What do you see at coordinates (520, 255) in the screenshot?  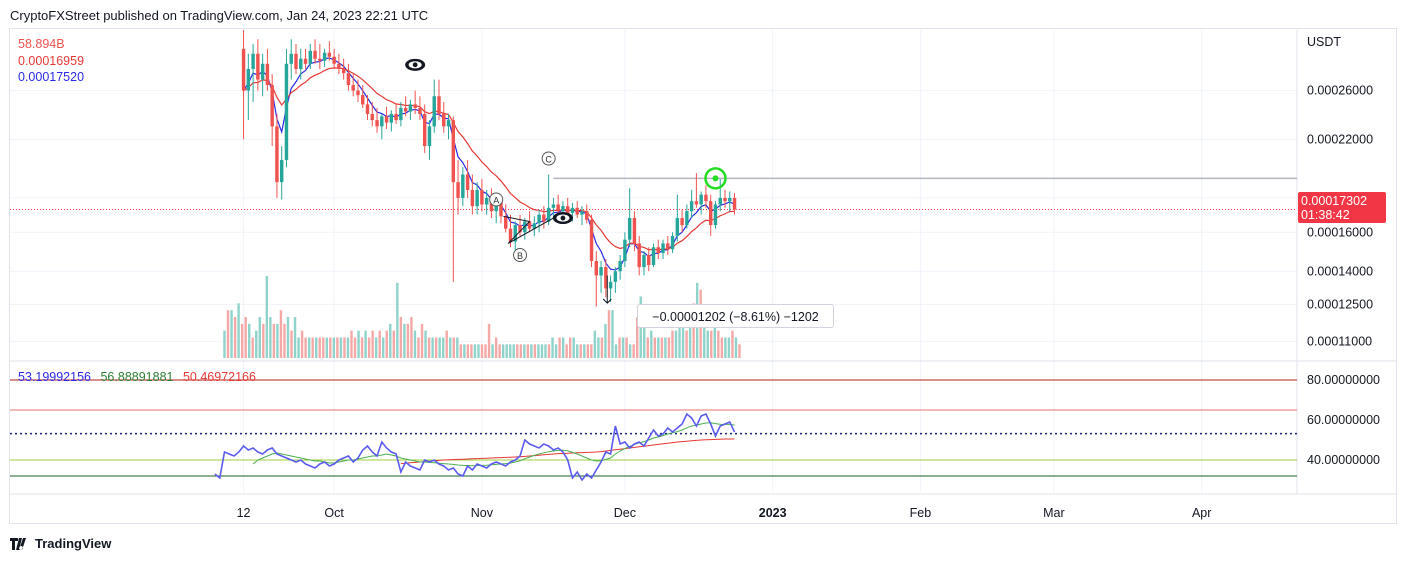 I see `pattern-point-marker` at bounding box center [520, 255].